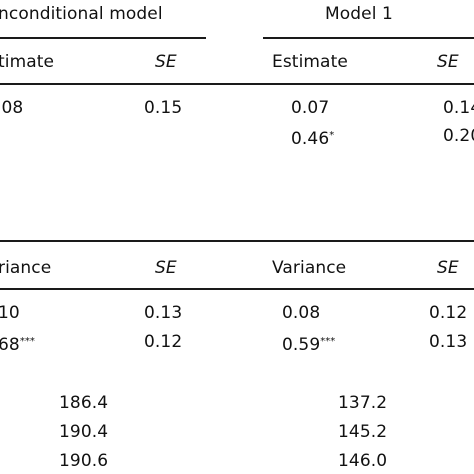 This screenshot has width=474, height=474. I want to click on random-row-2-m1-value: 0.59, so click(301, 345).